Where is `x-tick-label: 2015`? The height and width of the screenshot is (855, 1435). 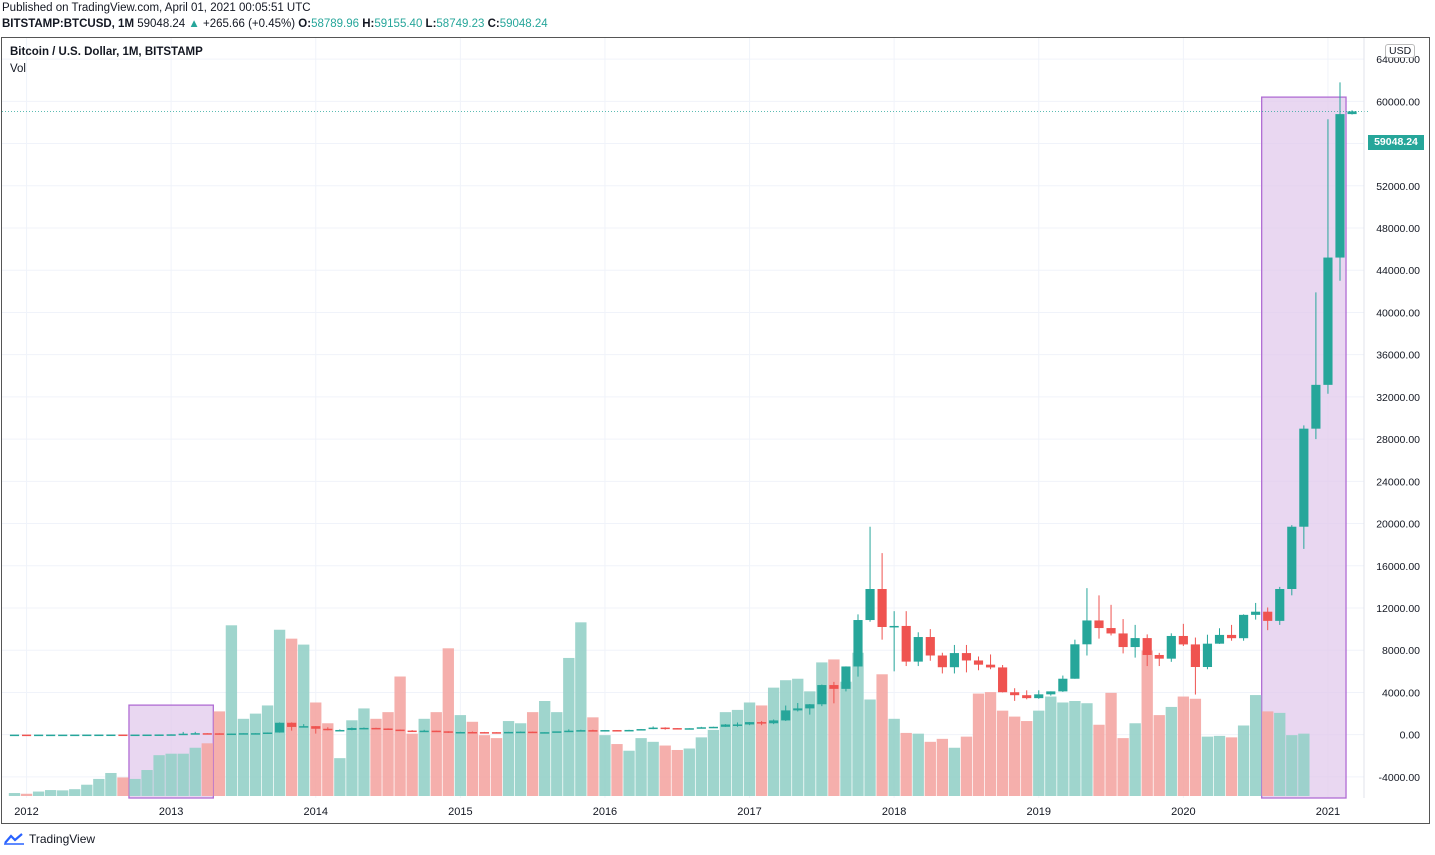
x-tick-label: 2015 is located at coordinates (460, 812).